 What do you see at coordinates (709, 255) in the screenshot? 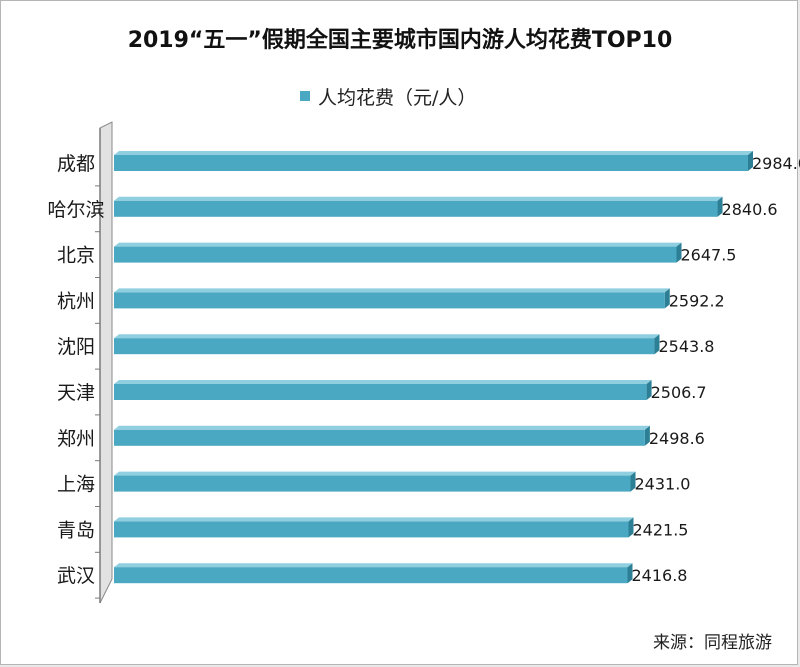
I see `value-label: 2647.5` at bounding box center [709, 255].